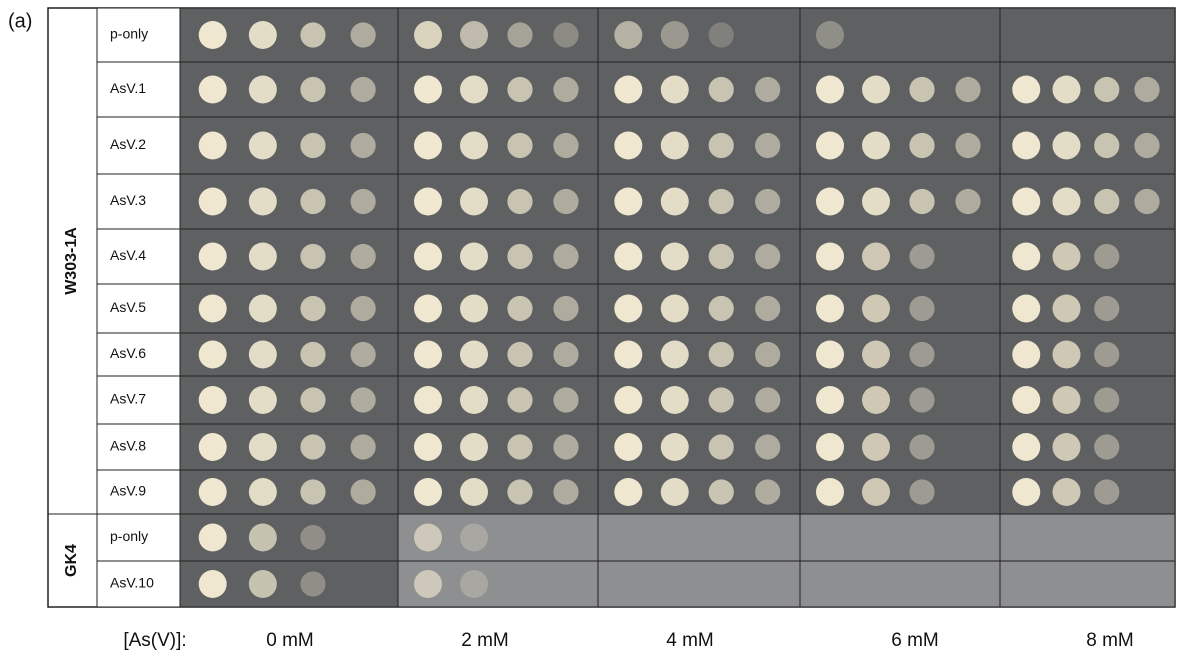 Image resolution: width=1203 pixels, height=660 pixels. What do you see at coordinates (690, 640) in the screenshot?
I see `concentration-label: 4 mM` at bounding box center [690, 640].